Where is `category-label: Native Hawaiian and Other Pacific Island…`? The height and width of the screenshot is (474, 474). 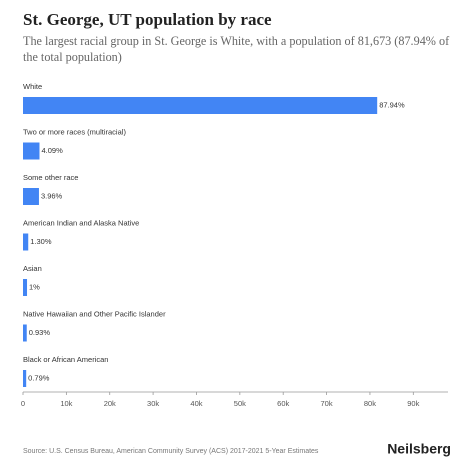
category-label: Native Hawaiian and Other Pacific Island… is located at coordinates (94, 313).